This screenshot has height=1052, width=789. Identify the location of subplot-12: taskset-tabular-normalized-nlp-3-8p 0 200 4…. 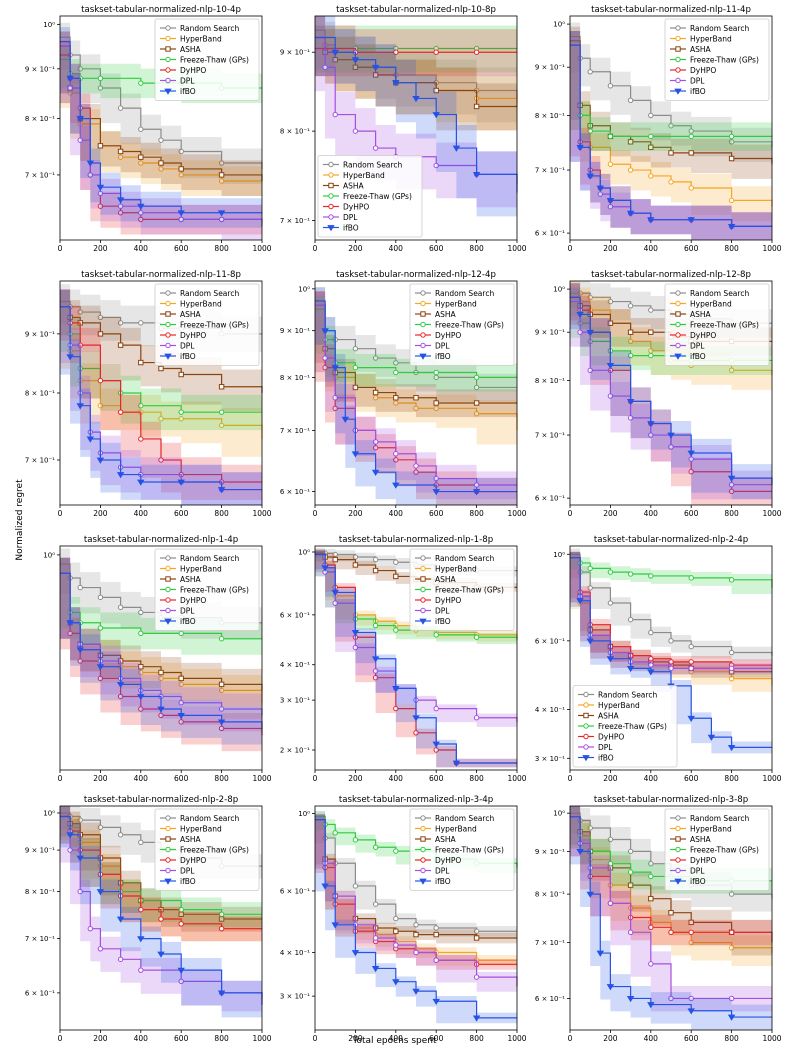
(658, 919).